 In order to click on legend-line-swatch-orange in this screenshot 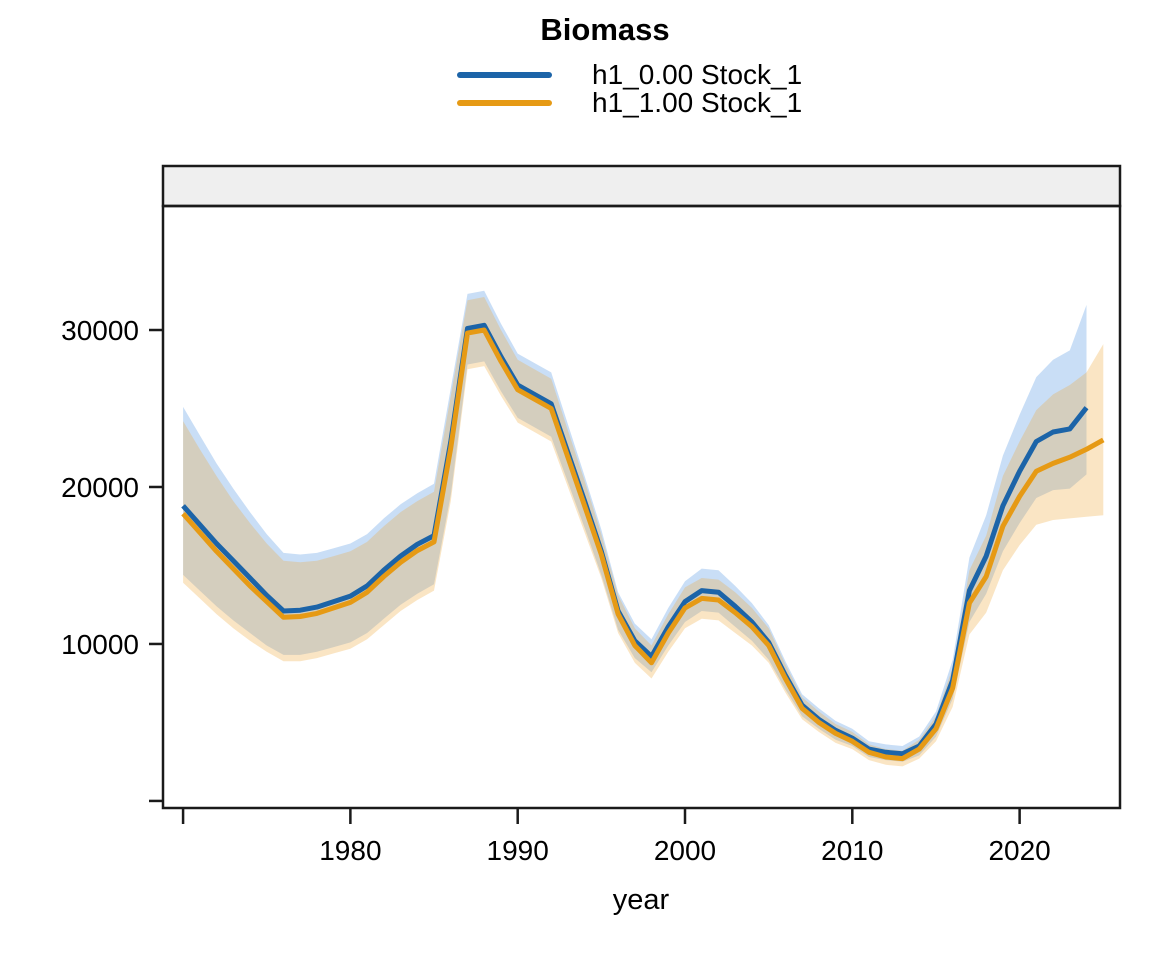, I will do `click(504, 103)`.